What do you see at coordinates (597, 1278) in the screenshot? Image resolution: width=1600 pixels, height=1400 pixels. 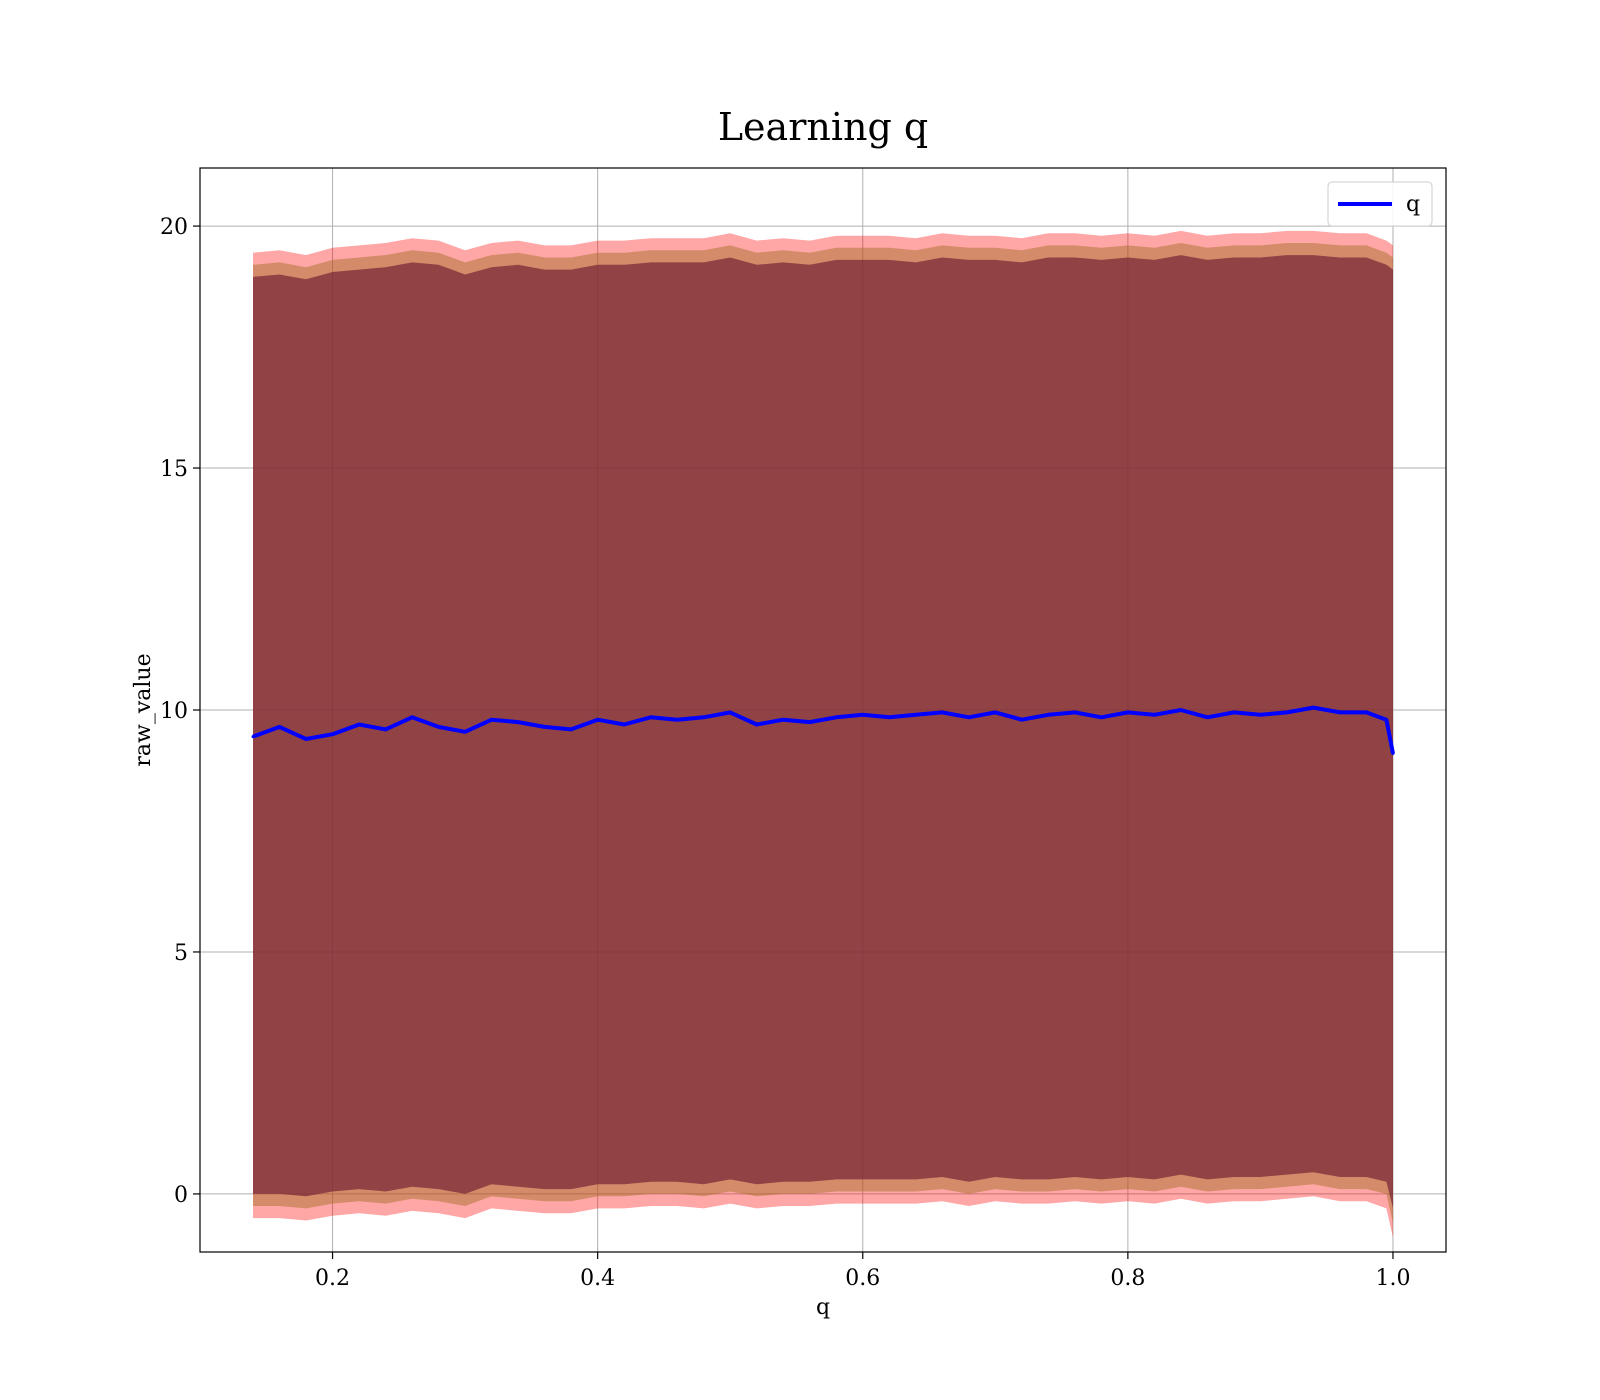 I see `x-tick-label: 0.4` at bounding box center [597, 1278].